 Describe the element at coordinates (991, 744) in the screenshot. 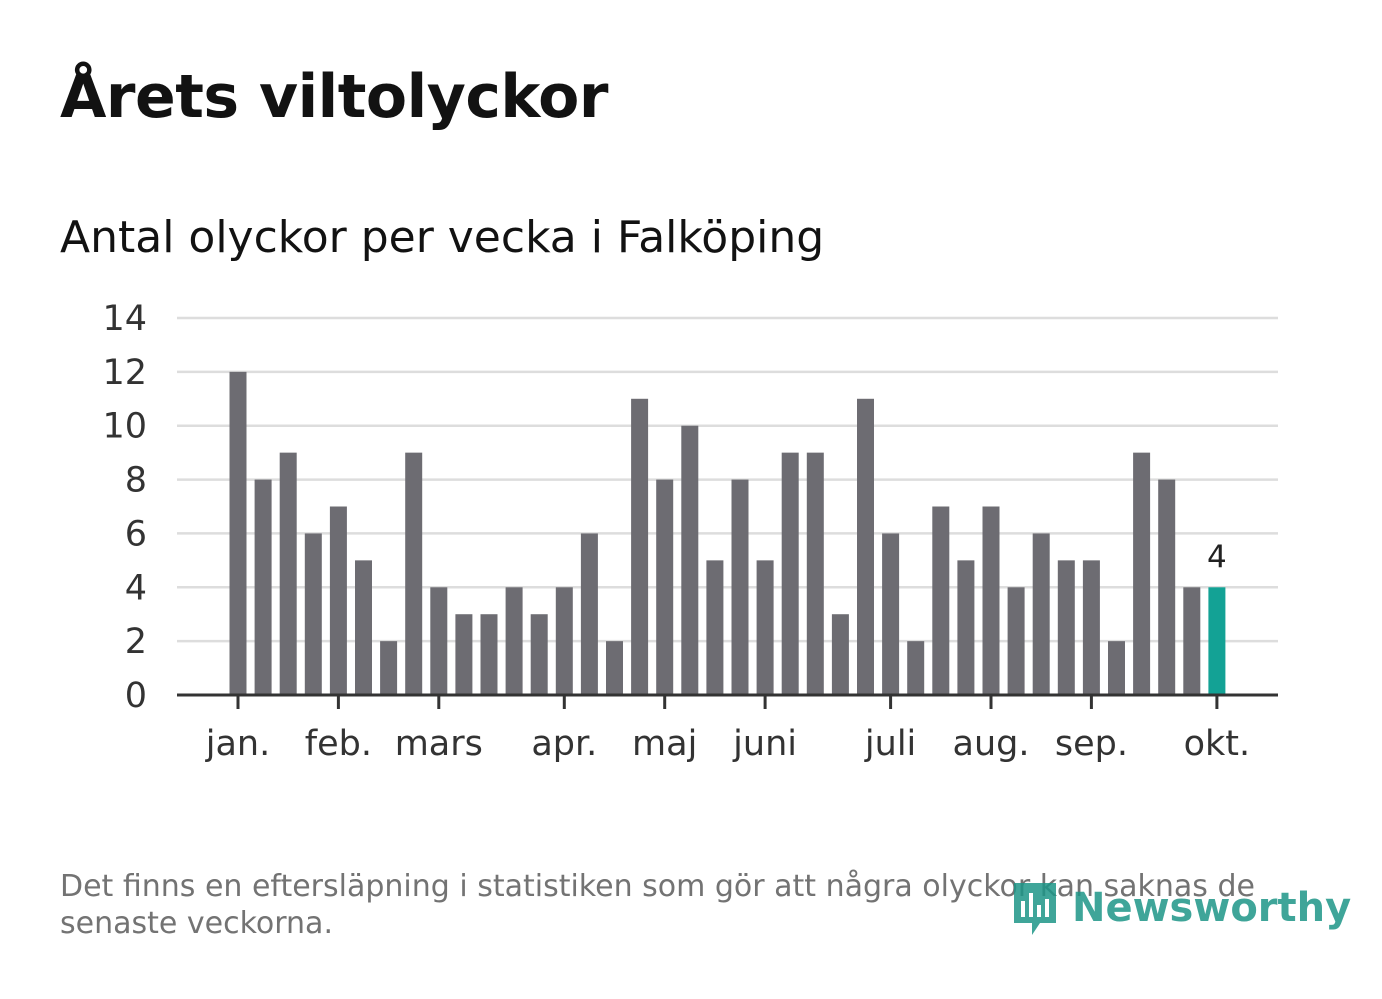

I see `x-tick-label-aug.: aug.` at that location.